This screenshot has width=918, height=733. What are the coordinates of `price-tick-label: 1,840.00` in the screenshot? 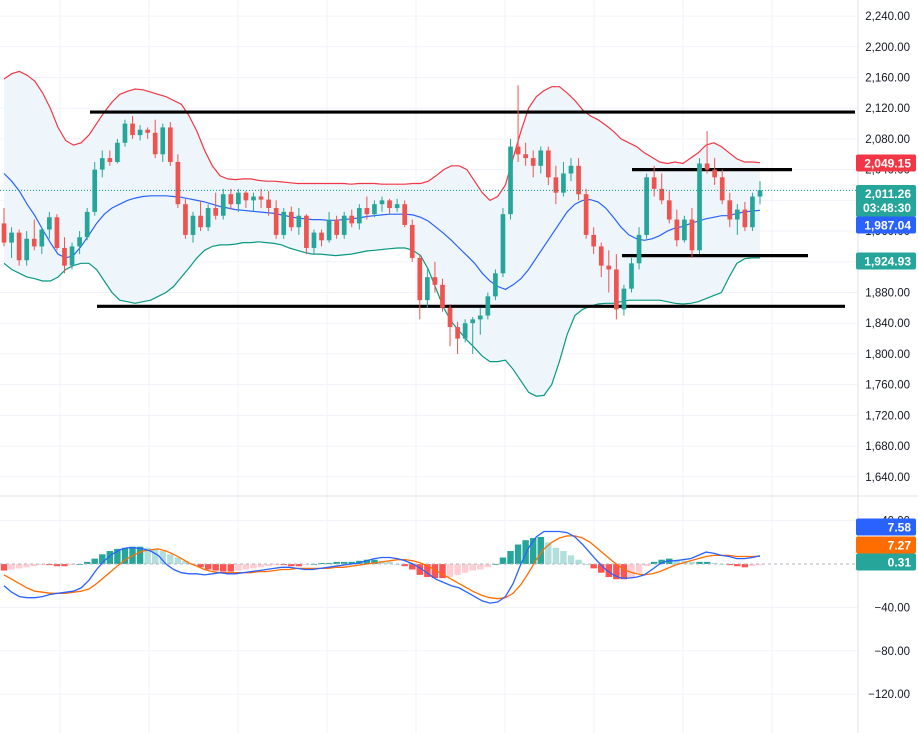 It's located at (887, 324).